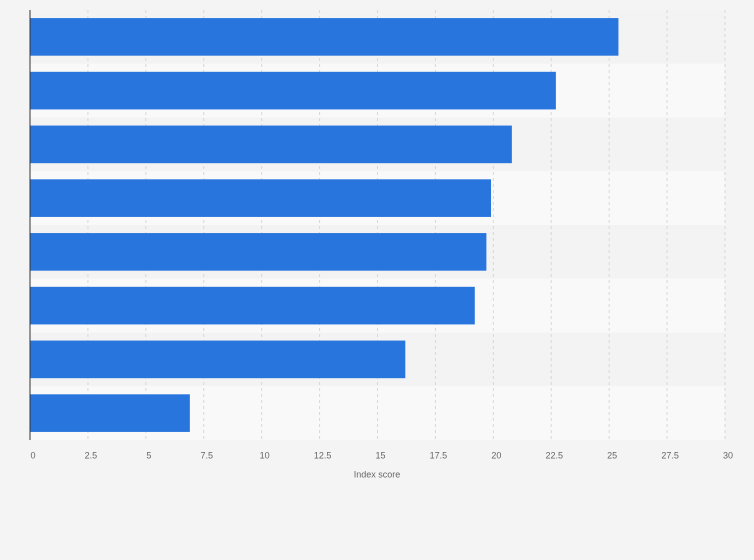 Image resolution: width=754 pixels, height=560 pixels. What do you see at coordinates (323, 455) in the screenshot?
I see `x-tick-label: 12.5` at bounding box center [323, 455].